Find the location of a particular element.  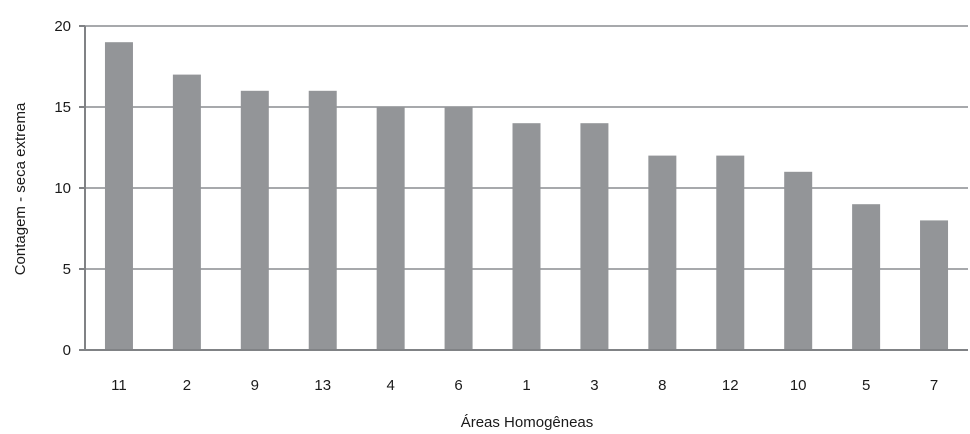

x-axis-title: Áreas Homogêneas is located at coordinates (527, 422).